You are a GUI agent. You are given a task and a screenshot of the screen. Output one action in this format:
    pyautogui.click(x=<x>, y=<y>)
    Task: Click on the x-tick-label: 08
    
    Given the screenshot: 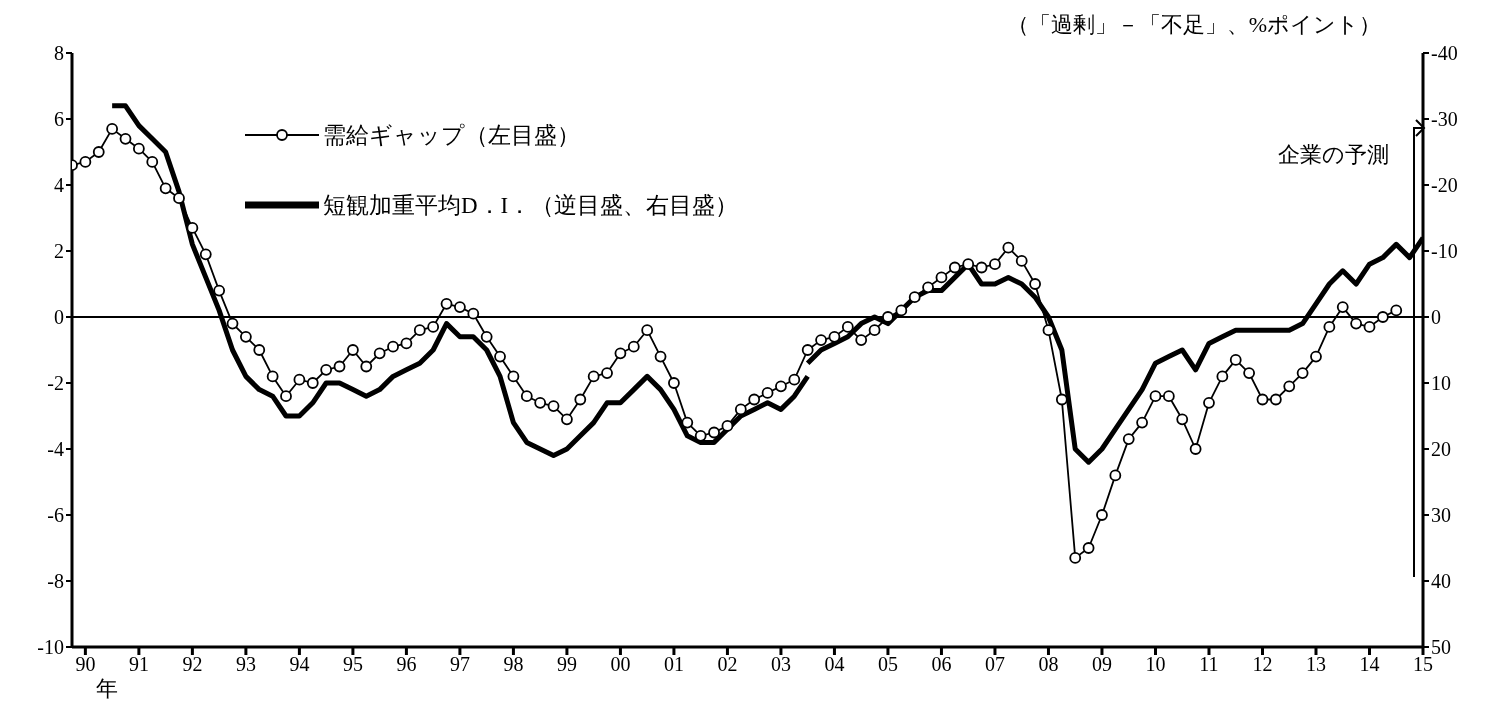 What is the action you would take?
    pyautogui.click(x=1048, y=664)
    